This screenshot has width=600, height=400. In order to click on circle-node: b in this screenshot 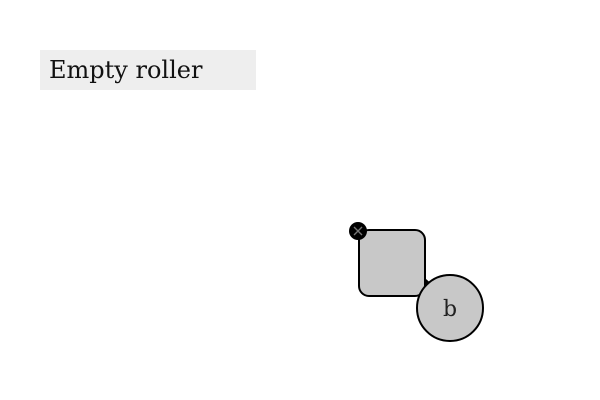, I will do `click(450, 308)`.